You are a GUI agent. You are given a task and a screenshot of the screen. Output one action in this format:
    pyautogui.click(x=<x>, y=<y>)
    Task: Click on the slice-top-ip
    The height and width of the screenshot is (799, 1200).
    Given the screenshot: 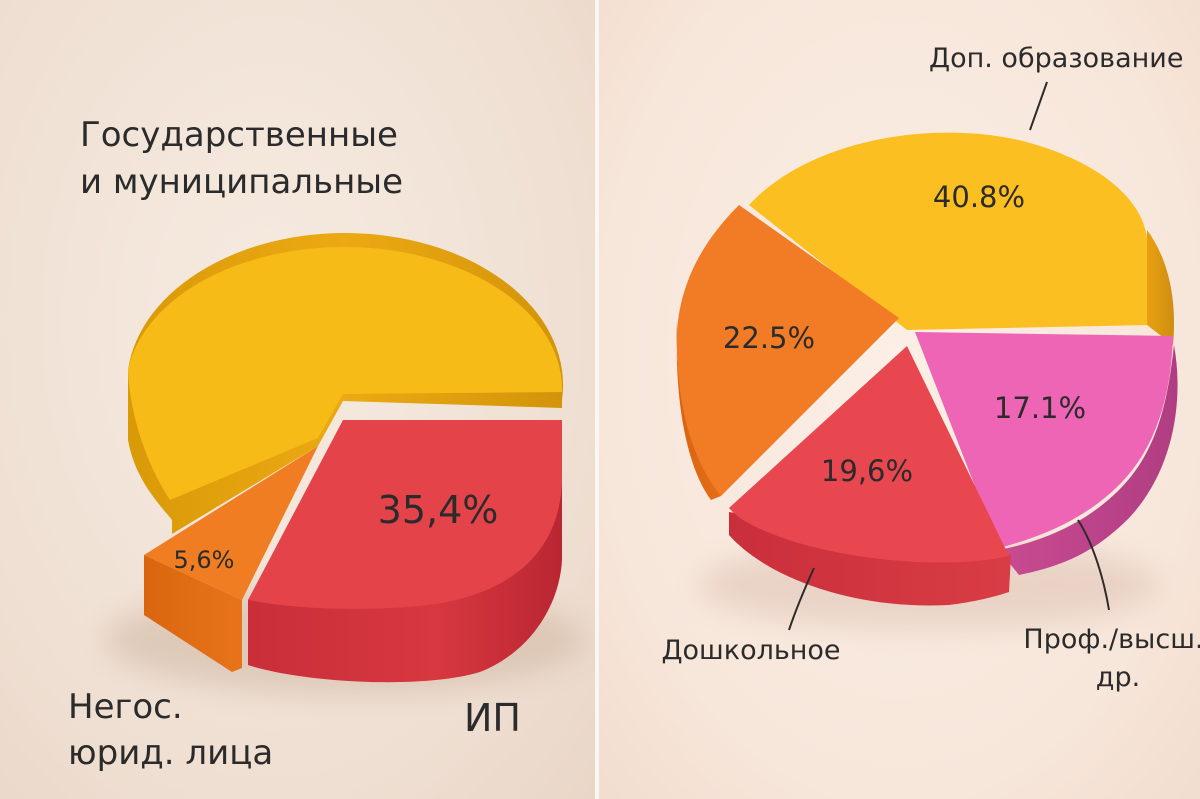 What is the action you would take?
    pyautogui.click(x=405, y=514)
    